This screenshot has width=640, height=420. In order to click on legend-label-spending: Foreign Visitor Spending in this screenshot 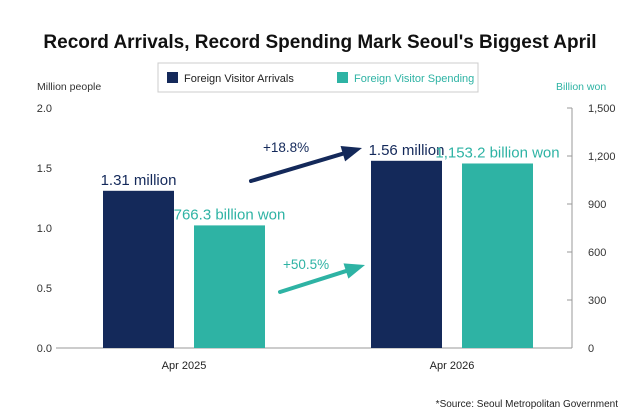, I will do `click(414, 79)`.